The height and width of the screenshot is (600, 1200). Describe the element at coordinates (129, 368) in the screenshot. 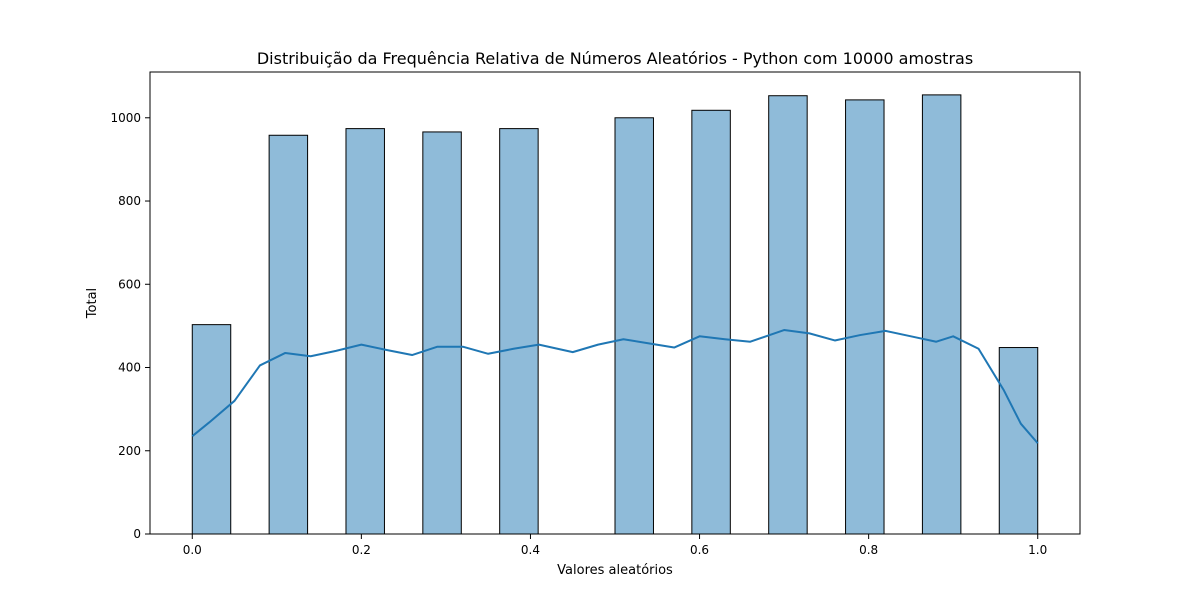

I see `y-tick-label: 400` at that location.